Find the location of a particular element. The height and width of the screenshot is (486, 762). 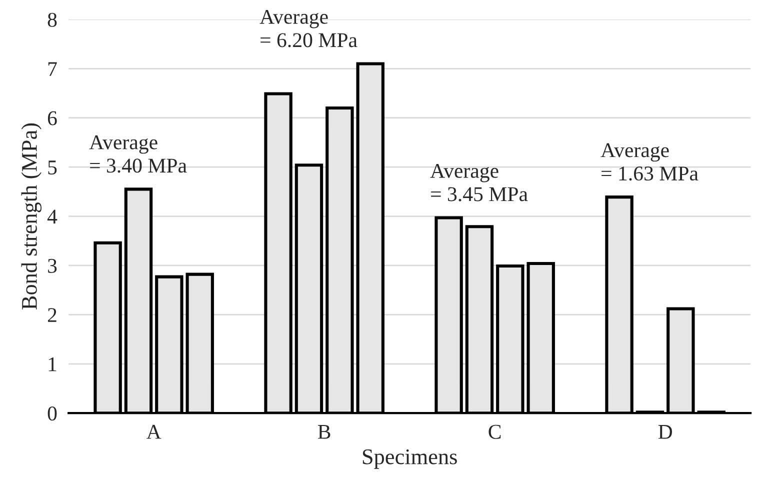

x-axis-title: Specimens is located at coordinates (409, 459).